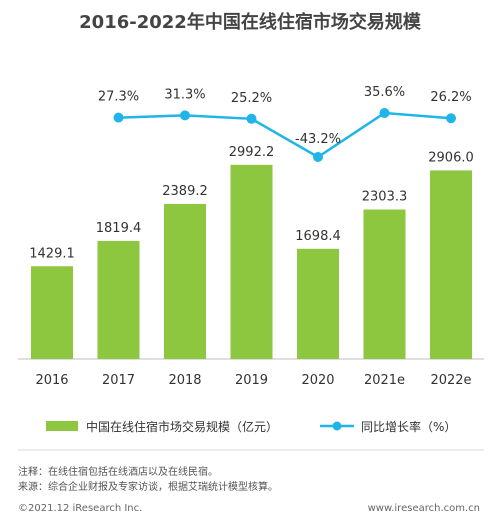  What do you see at coordinates (62, 426) in the screenshot?
I see `legend-bar-swatch` at bounding box center [62, 426].